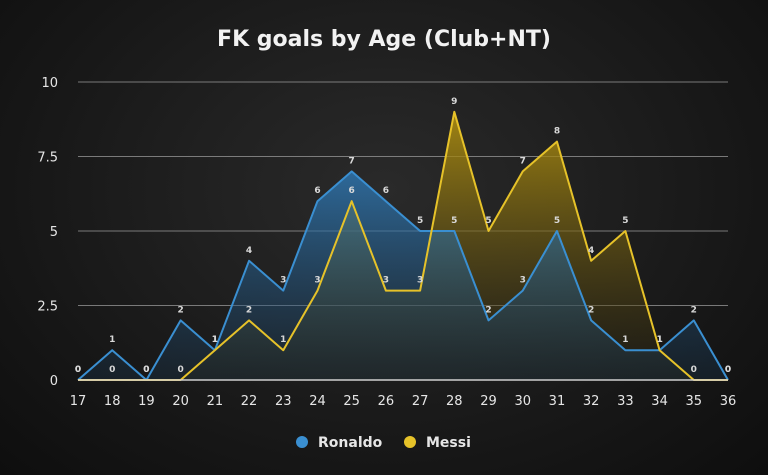 The image size is (768, 475). What do you see at coordinates (659, 401) in the screenshot?
I see `x-tick-label: 34` at bounding box center [659, 401].